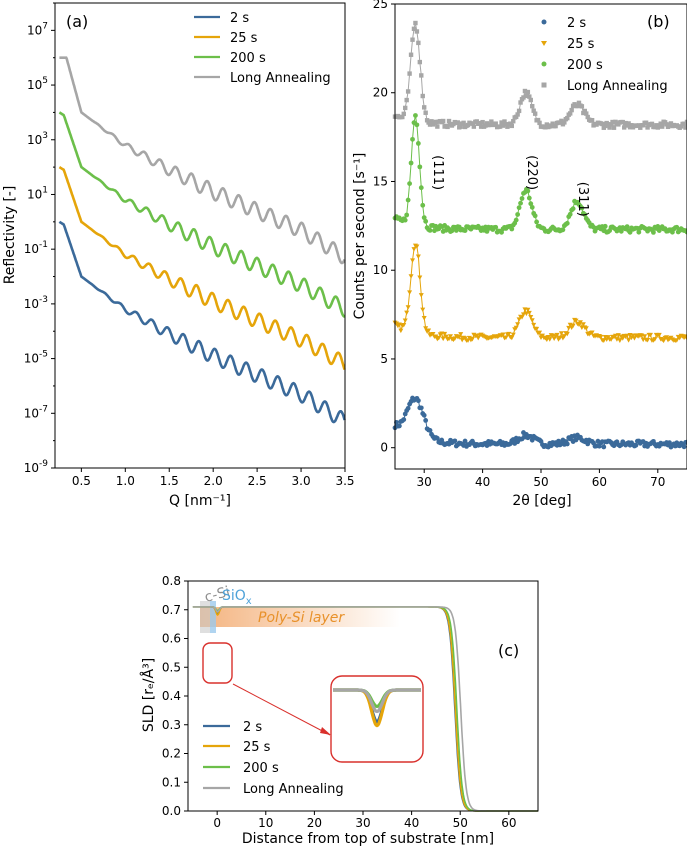 This screenshot has width=687, height=851. What do you see at coordinates (510, 186) in the screenshot?
I see `panel-b-peak-labels: (111) (220) (311)` at bounding box center [510, 186].